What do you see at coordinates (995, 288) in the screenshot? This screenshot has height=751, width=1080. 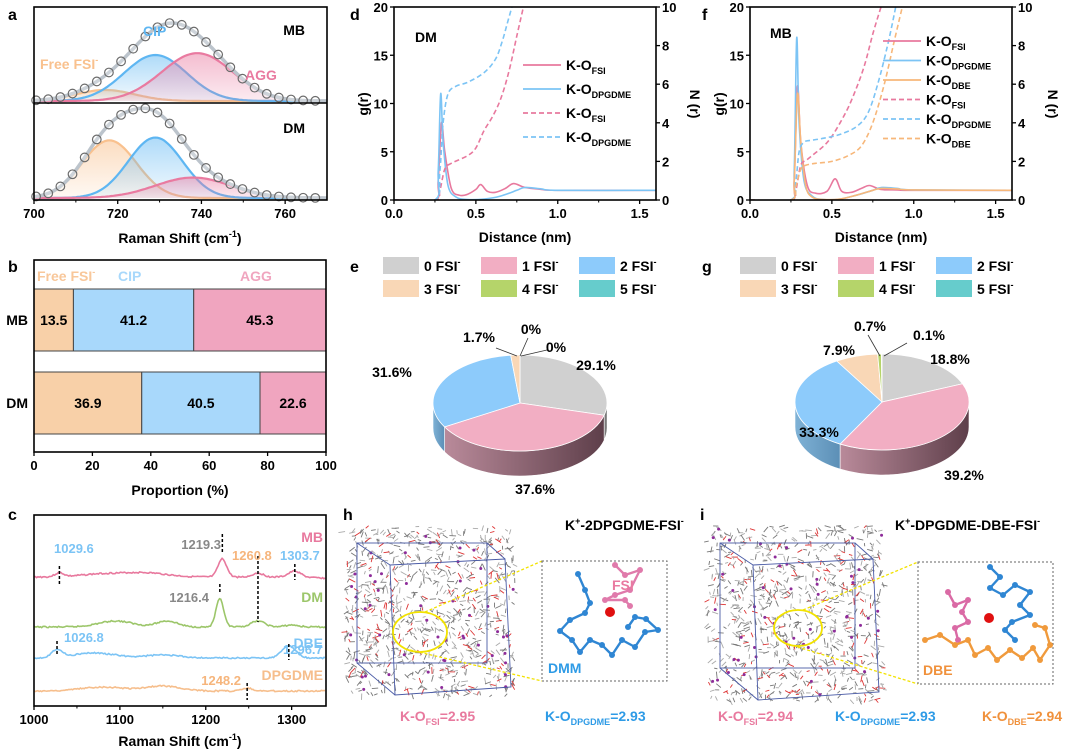 I see `legend-label: 5 FSI-` at bounding box center [995, 288].